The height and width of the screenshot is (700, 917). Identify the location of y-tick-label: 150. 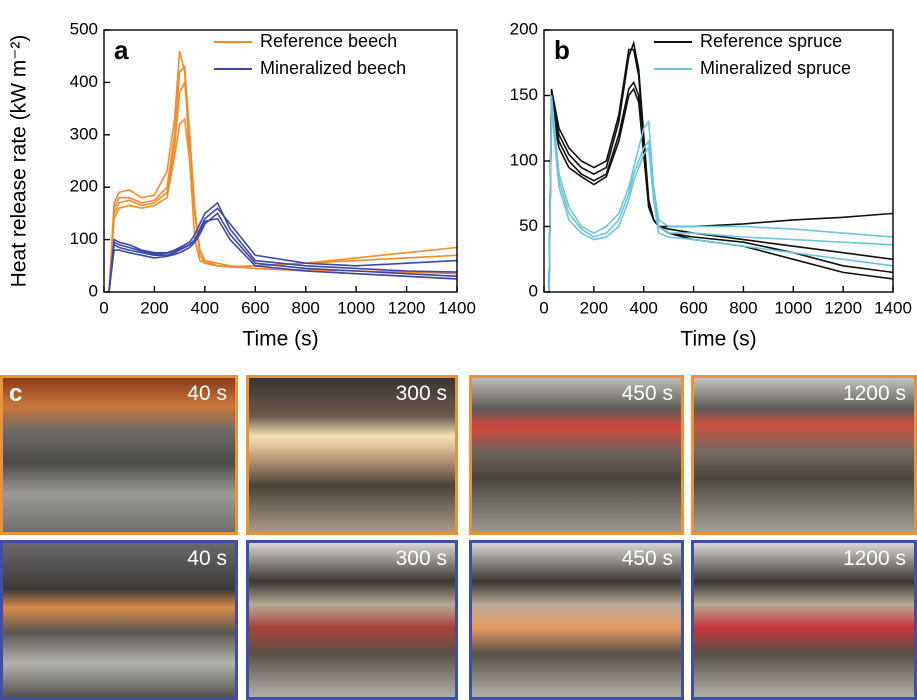
(524, 94).